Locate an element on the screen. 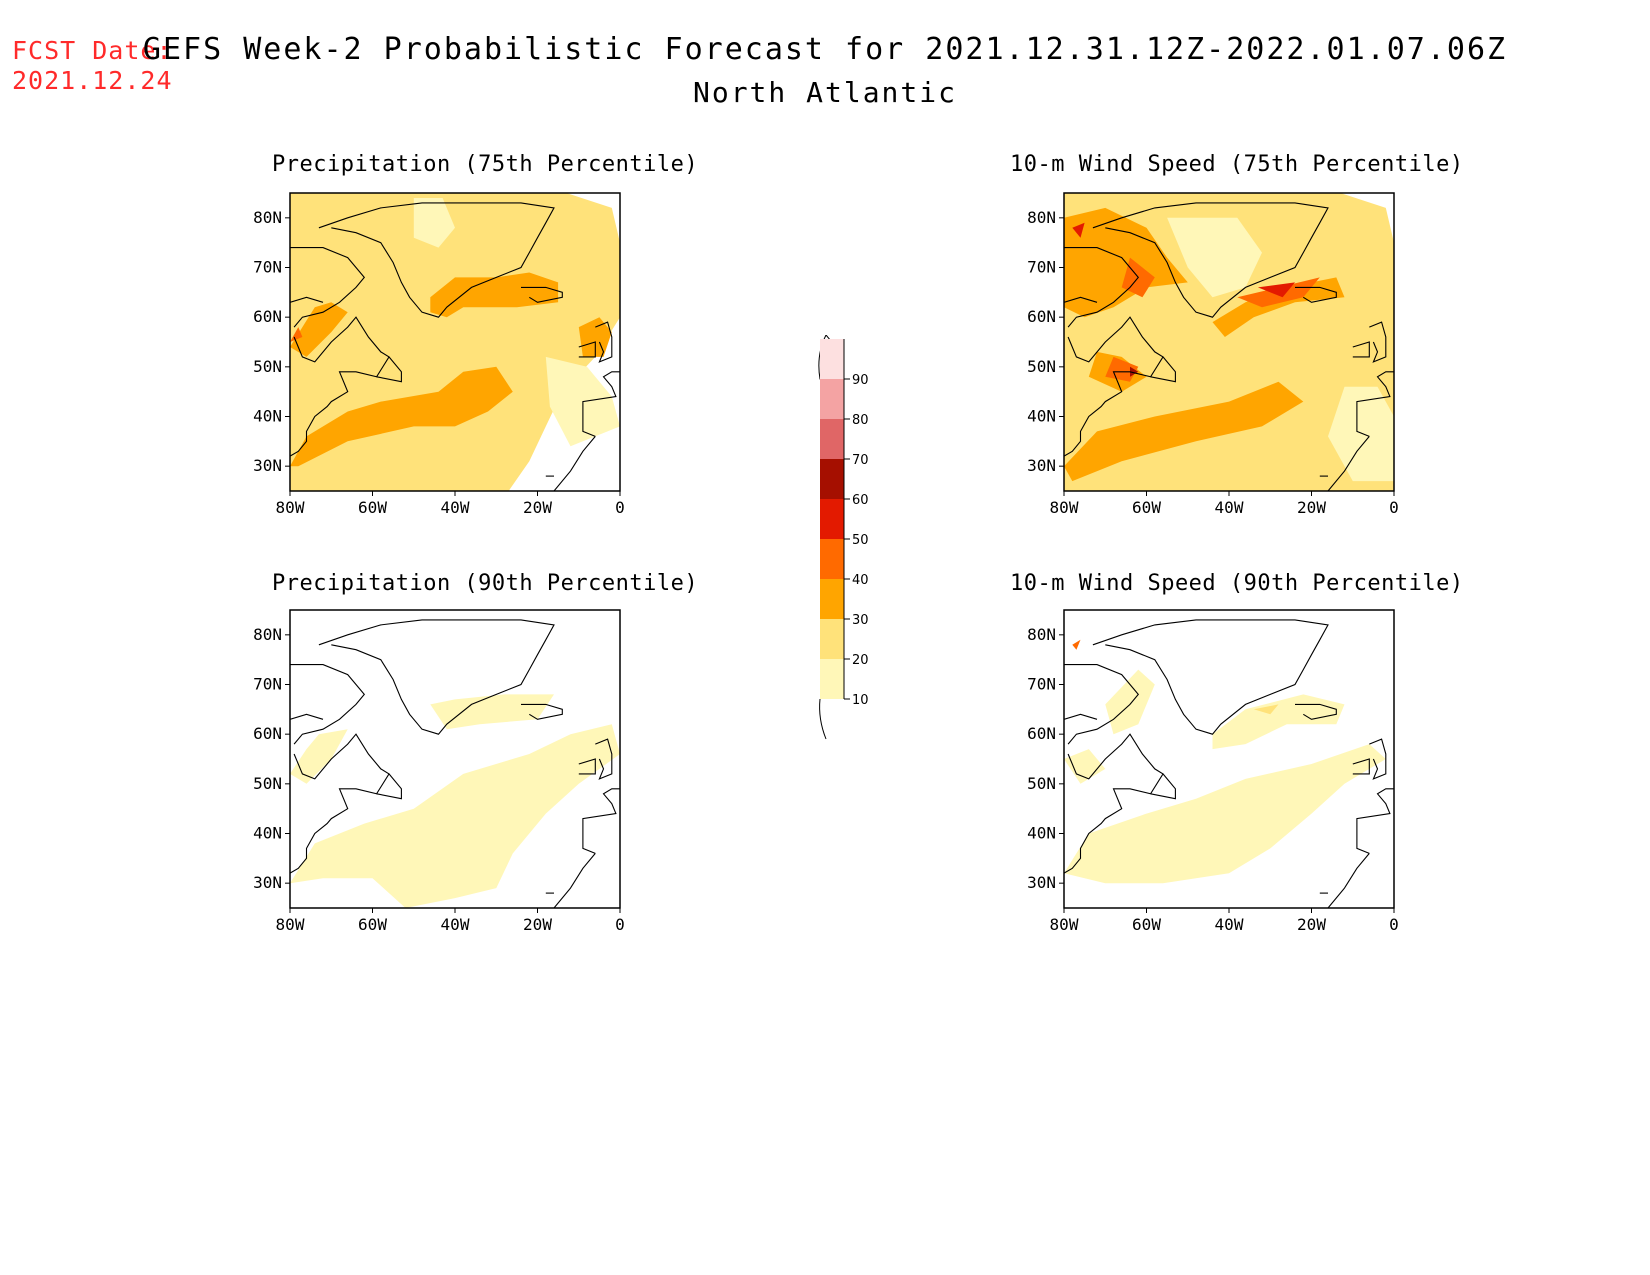 The width and height of the screenshot is (1650, 1275). colorbar-tick-label: 50 is located at coordinates (860, 540).